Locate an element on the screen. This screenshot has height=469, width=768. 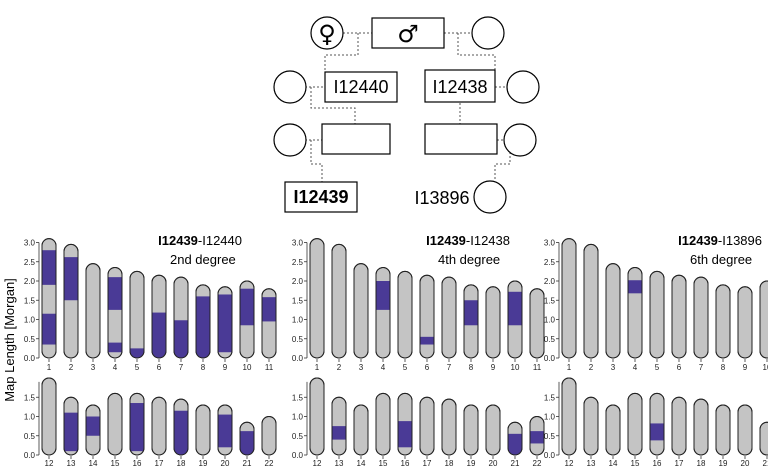
chromosome-15-body is located at coordinates (115, 424).